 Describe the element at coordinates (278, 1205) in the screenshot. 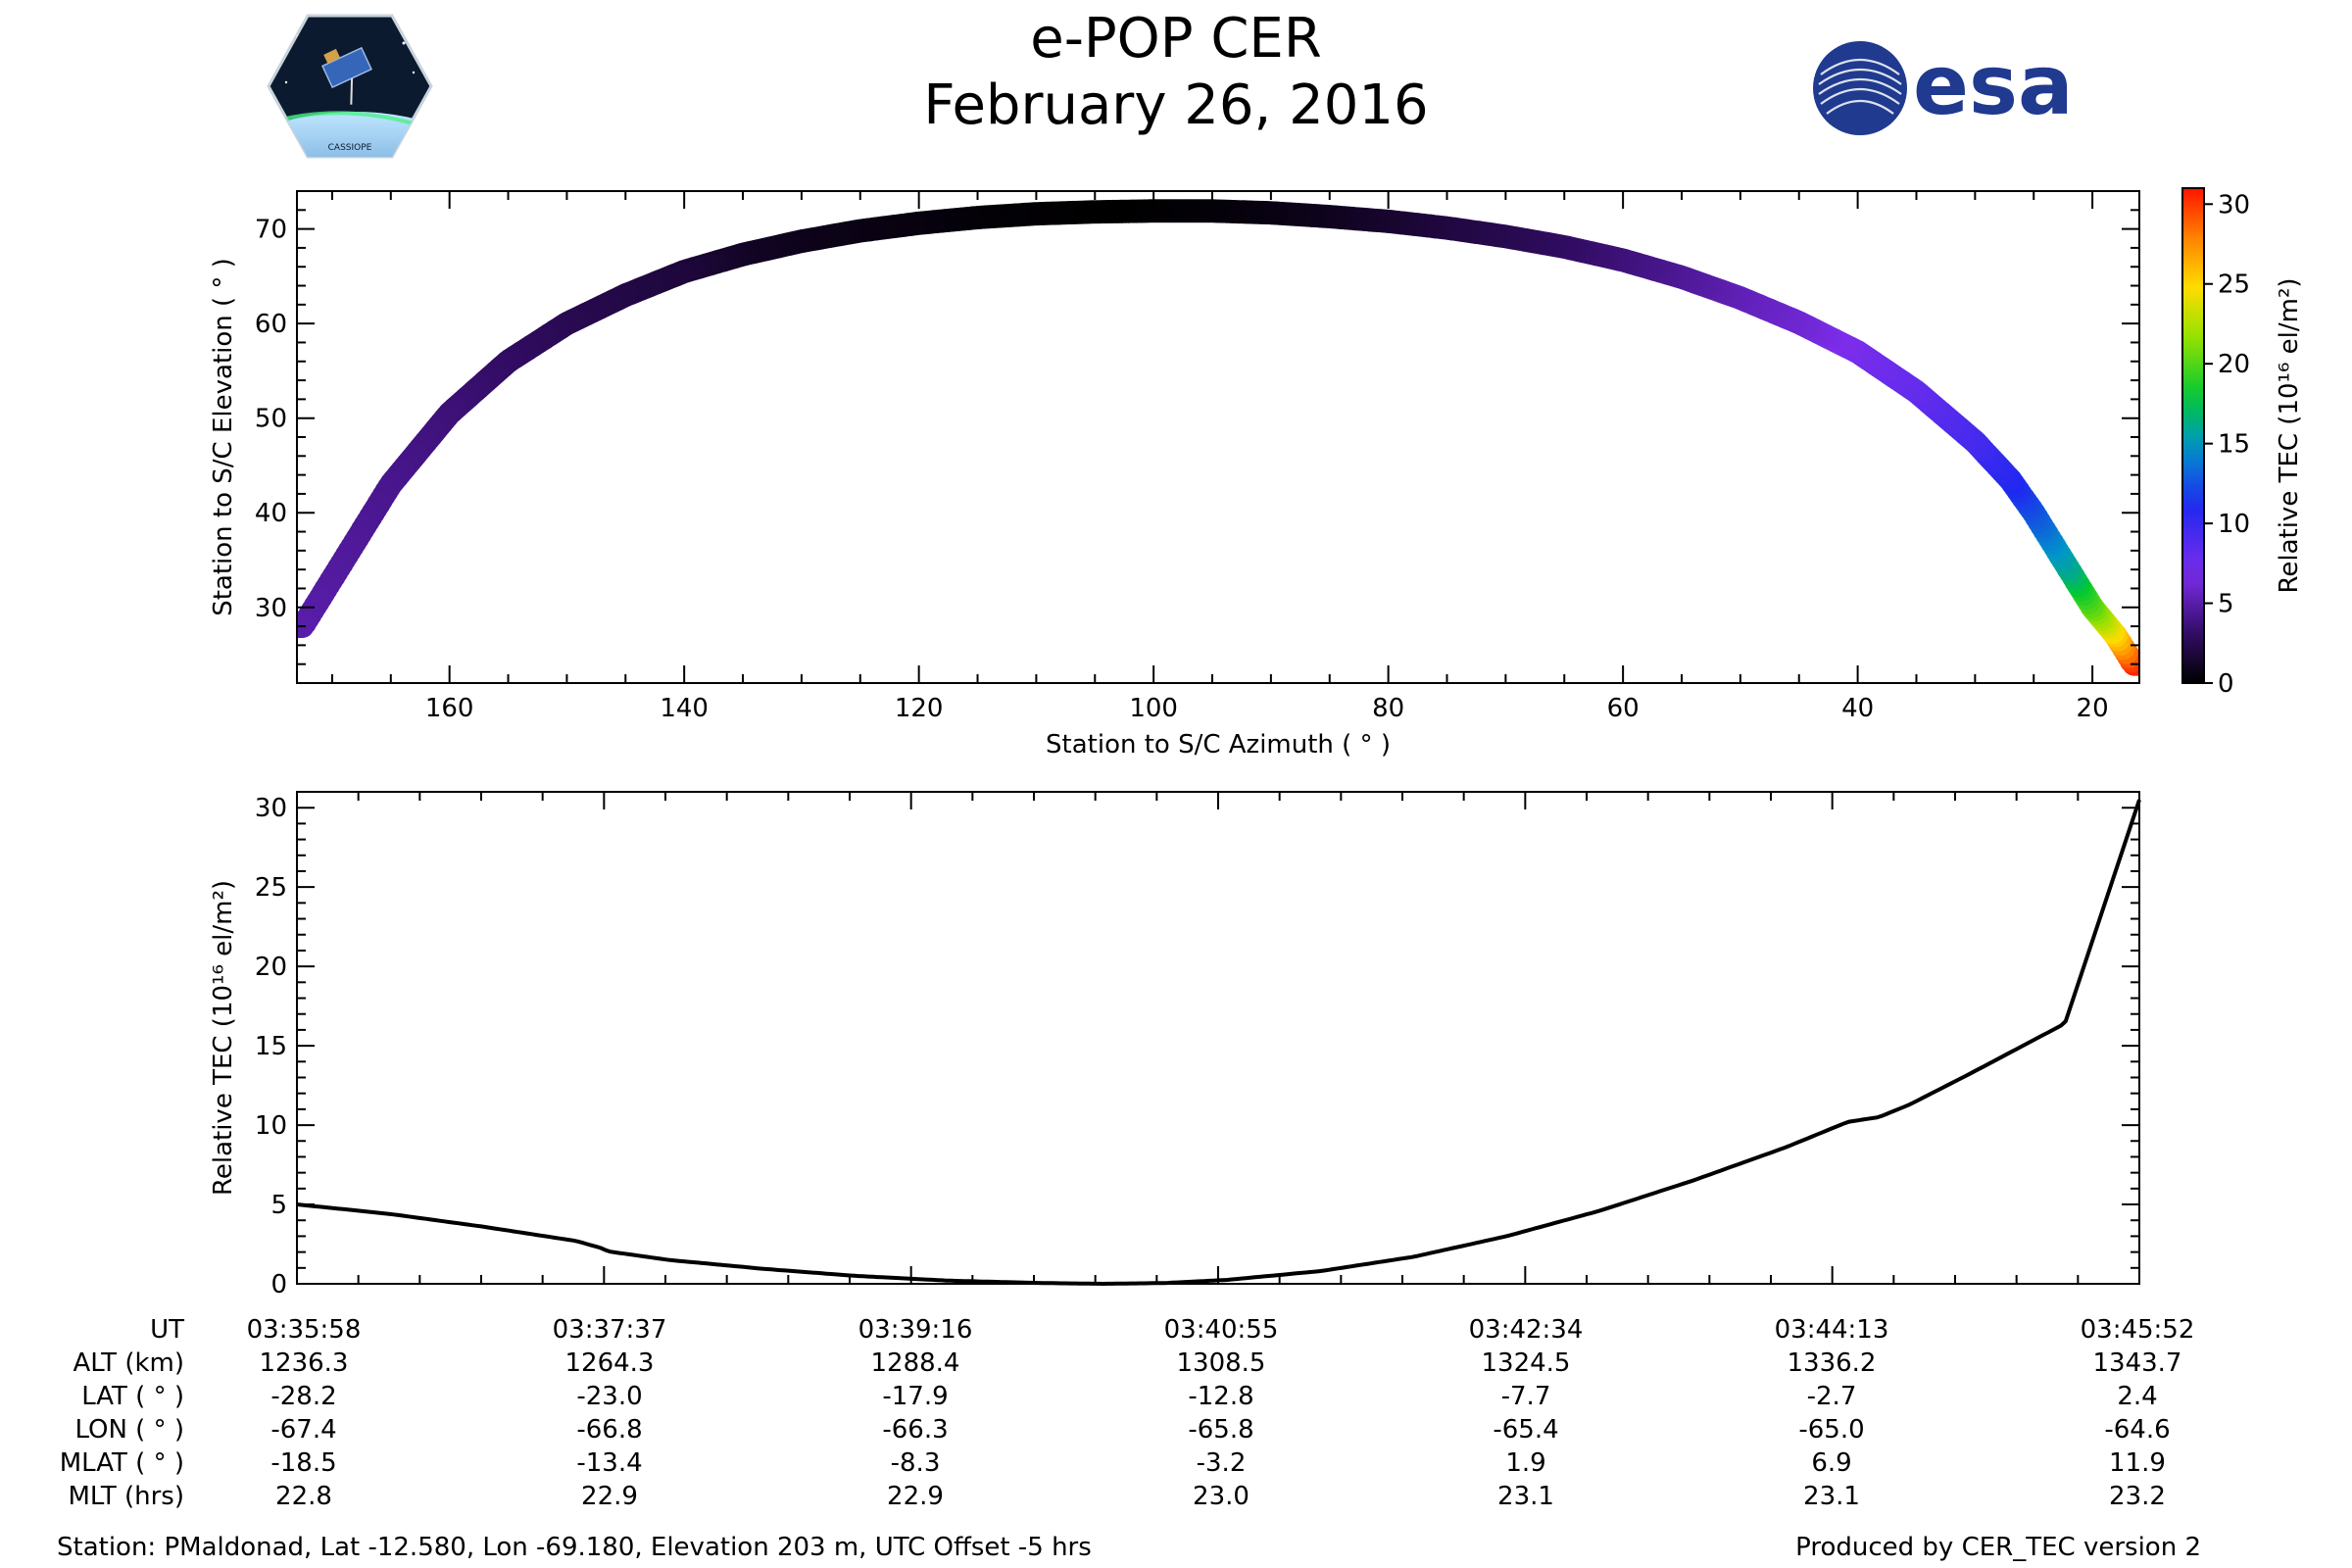

I see `y-tick-label: 5` at that location.